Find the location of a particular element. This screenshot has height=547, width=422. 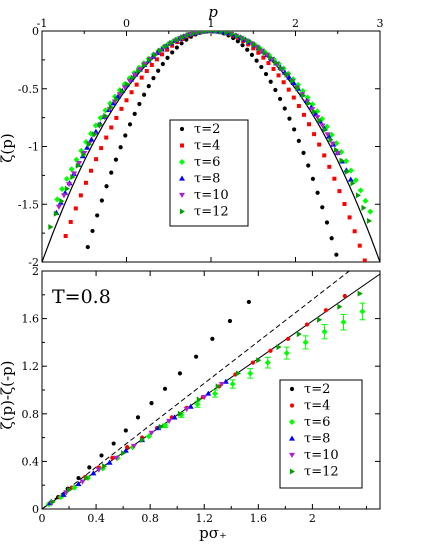

top-x-tick-label: 3 is located at coordinates (380, 23).